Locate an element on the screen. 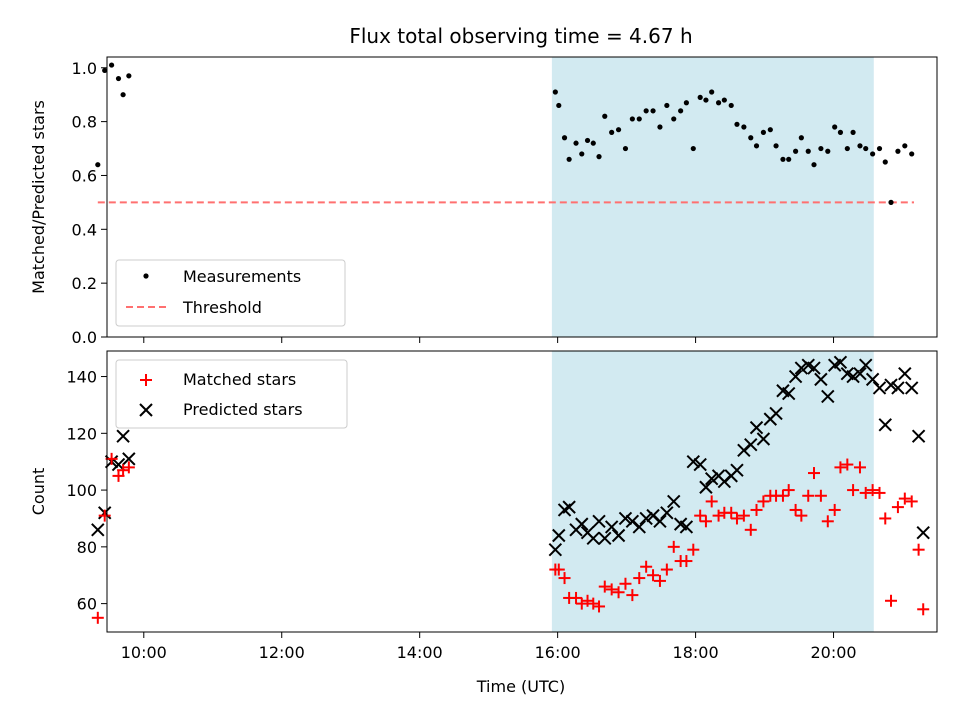 This screenshot has width=960, height=720. chart-title: Flux total observing time = 4.67 h is located at coordinates (520, 36).